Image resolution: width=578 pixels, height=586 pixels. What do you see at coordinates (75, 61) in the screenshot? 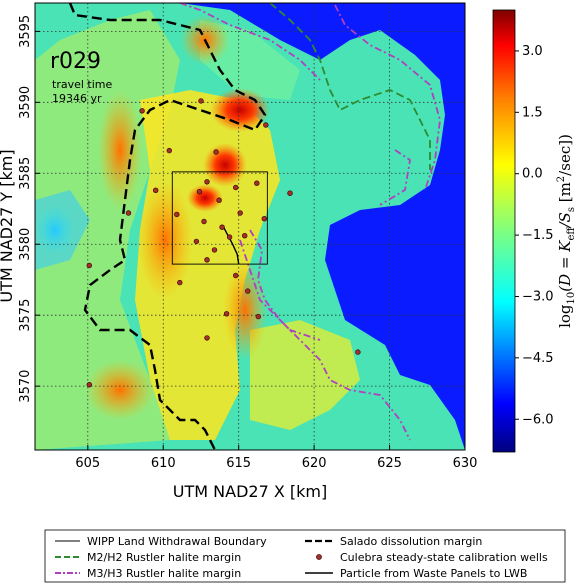
I see `run-id: r029` at bounding box center [75, 61].